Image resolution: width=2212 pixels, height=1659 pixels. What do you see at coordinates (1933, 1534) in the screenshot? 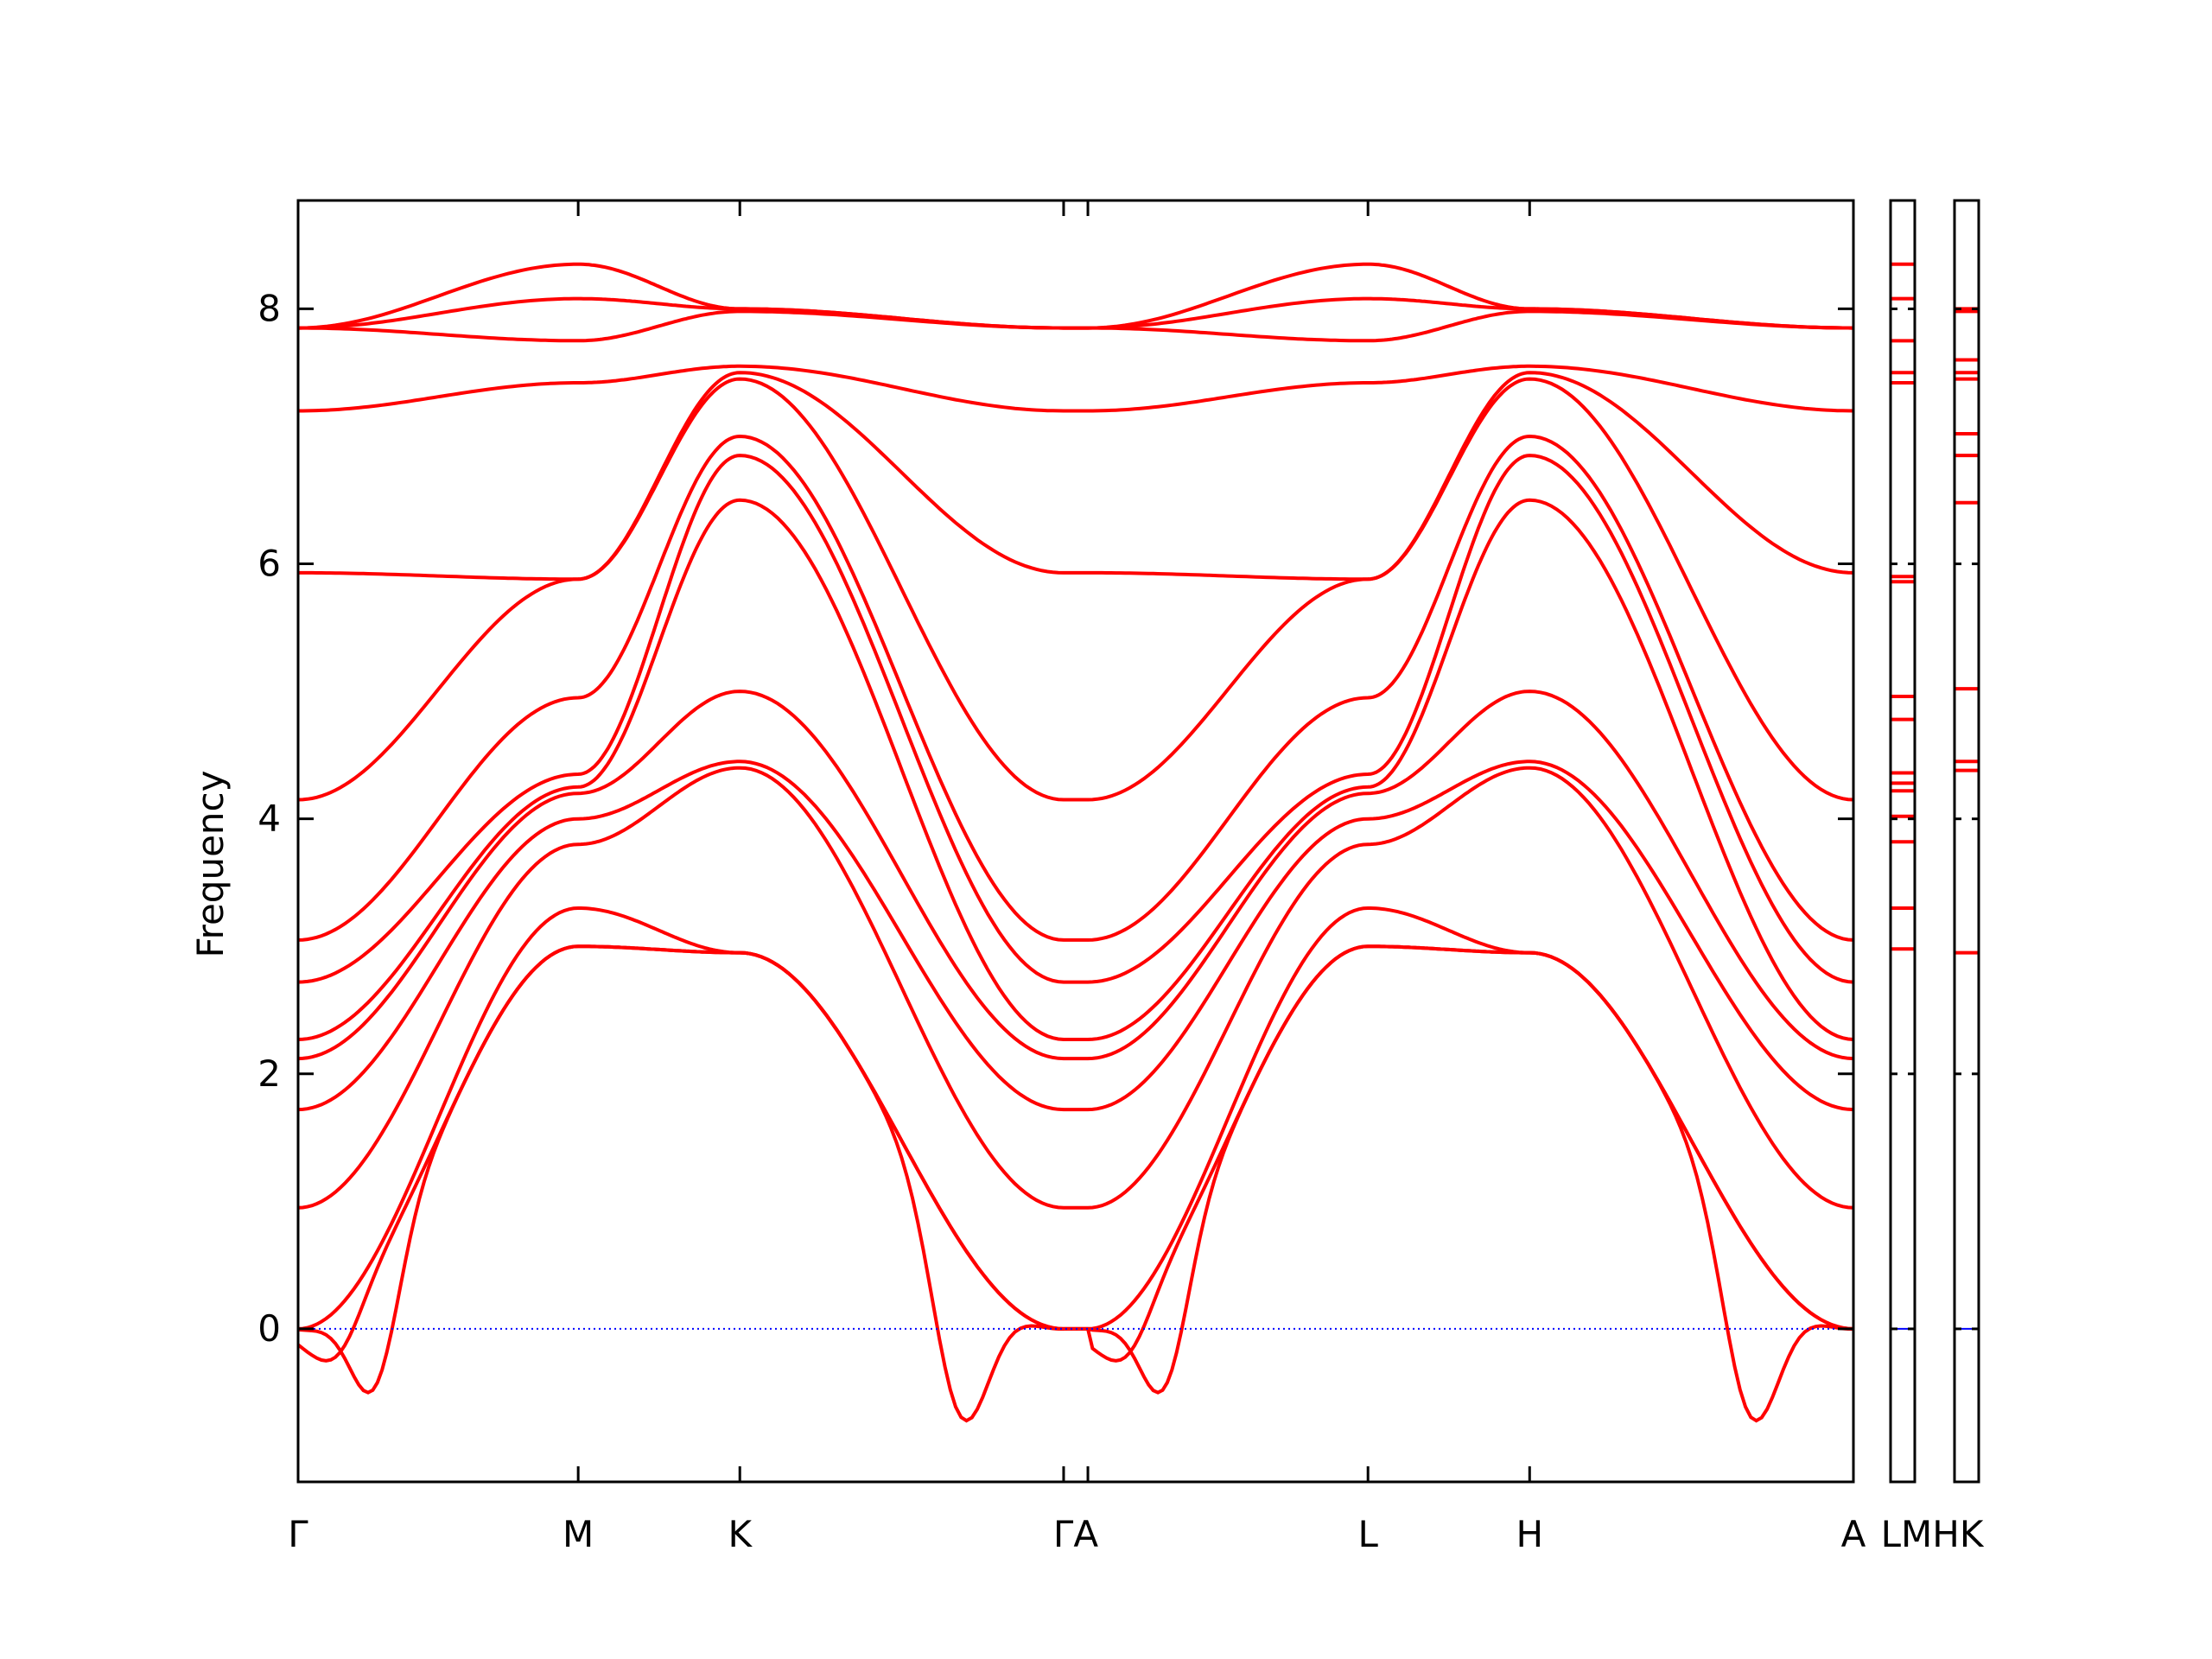
I see `dos-path-label: LMHK` at bounding box center [1933, 1534].